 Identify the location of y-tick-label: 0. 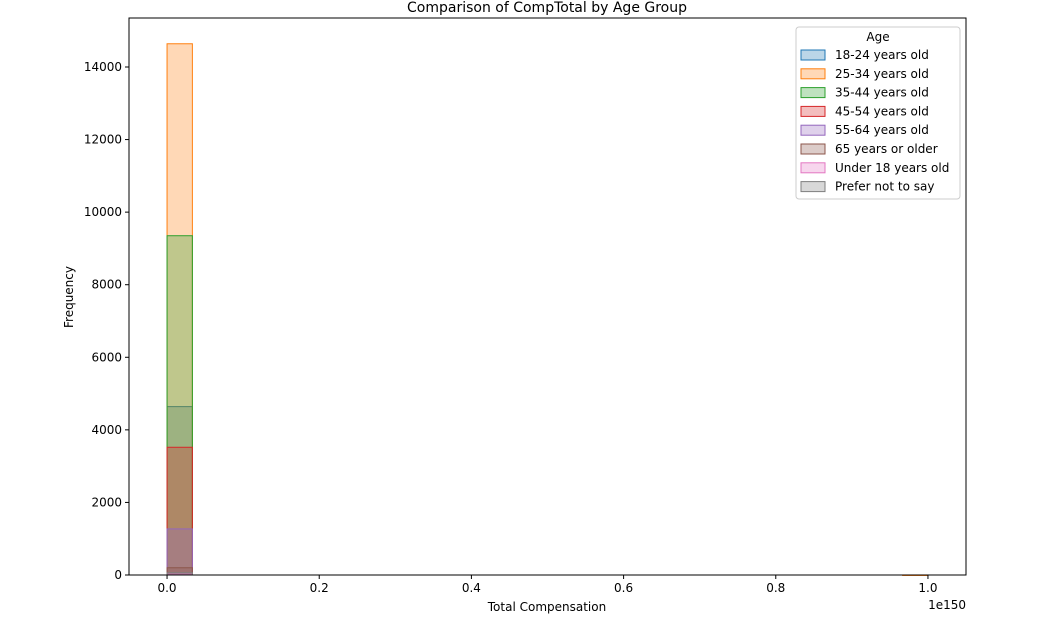
(118, 575).